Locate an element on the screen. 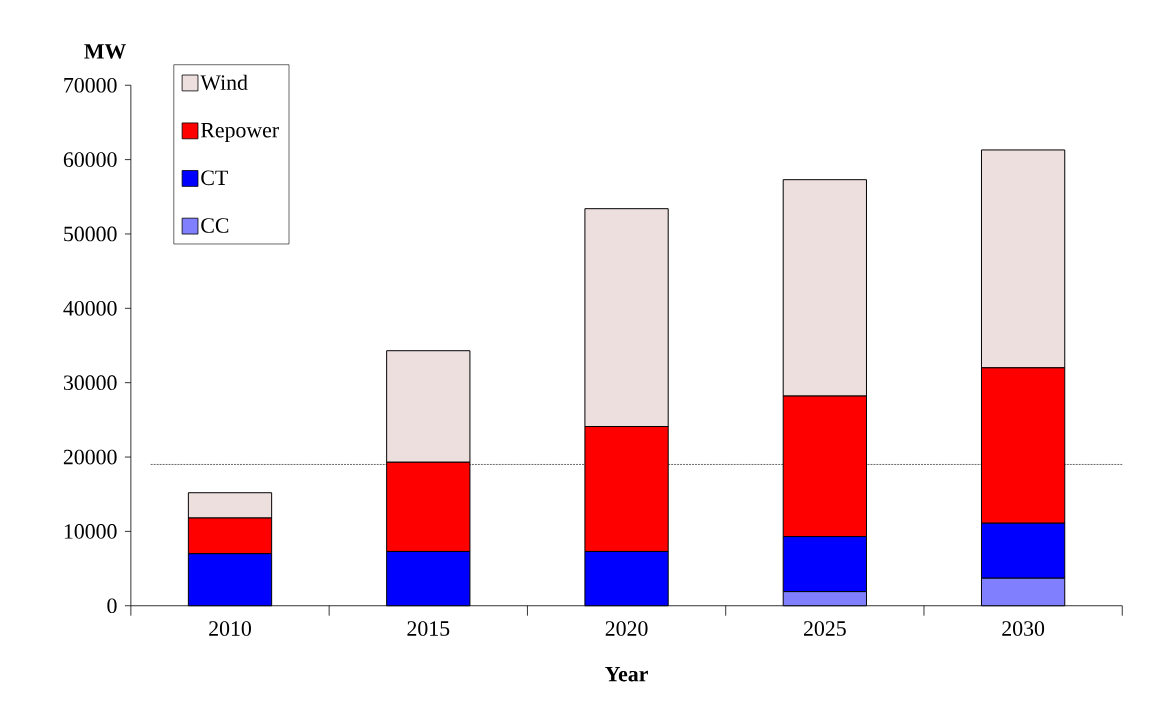  legend-label: CC is located at coordinates (215, 225).